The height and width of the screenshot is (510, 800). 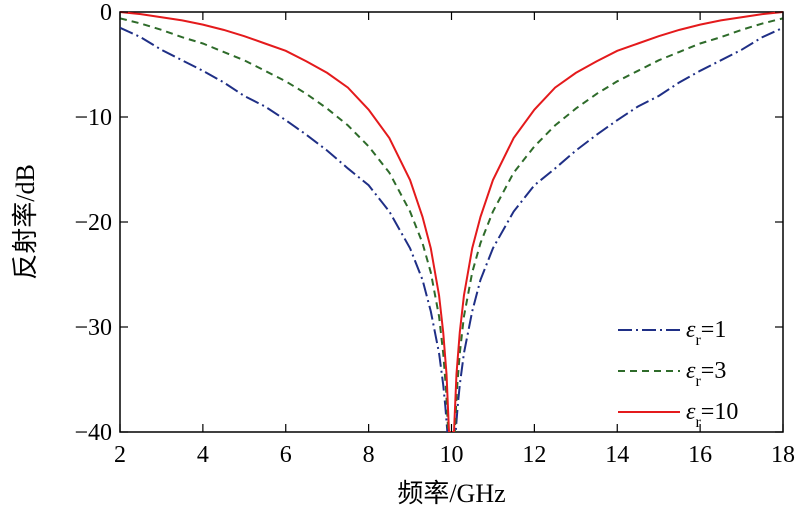 I want to click on y-tick-label: −40, so click(x=93, y=433).